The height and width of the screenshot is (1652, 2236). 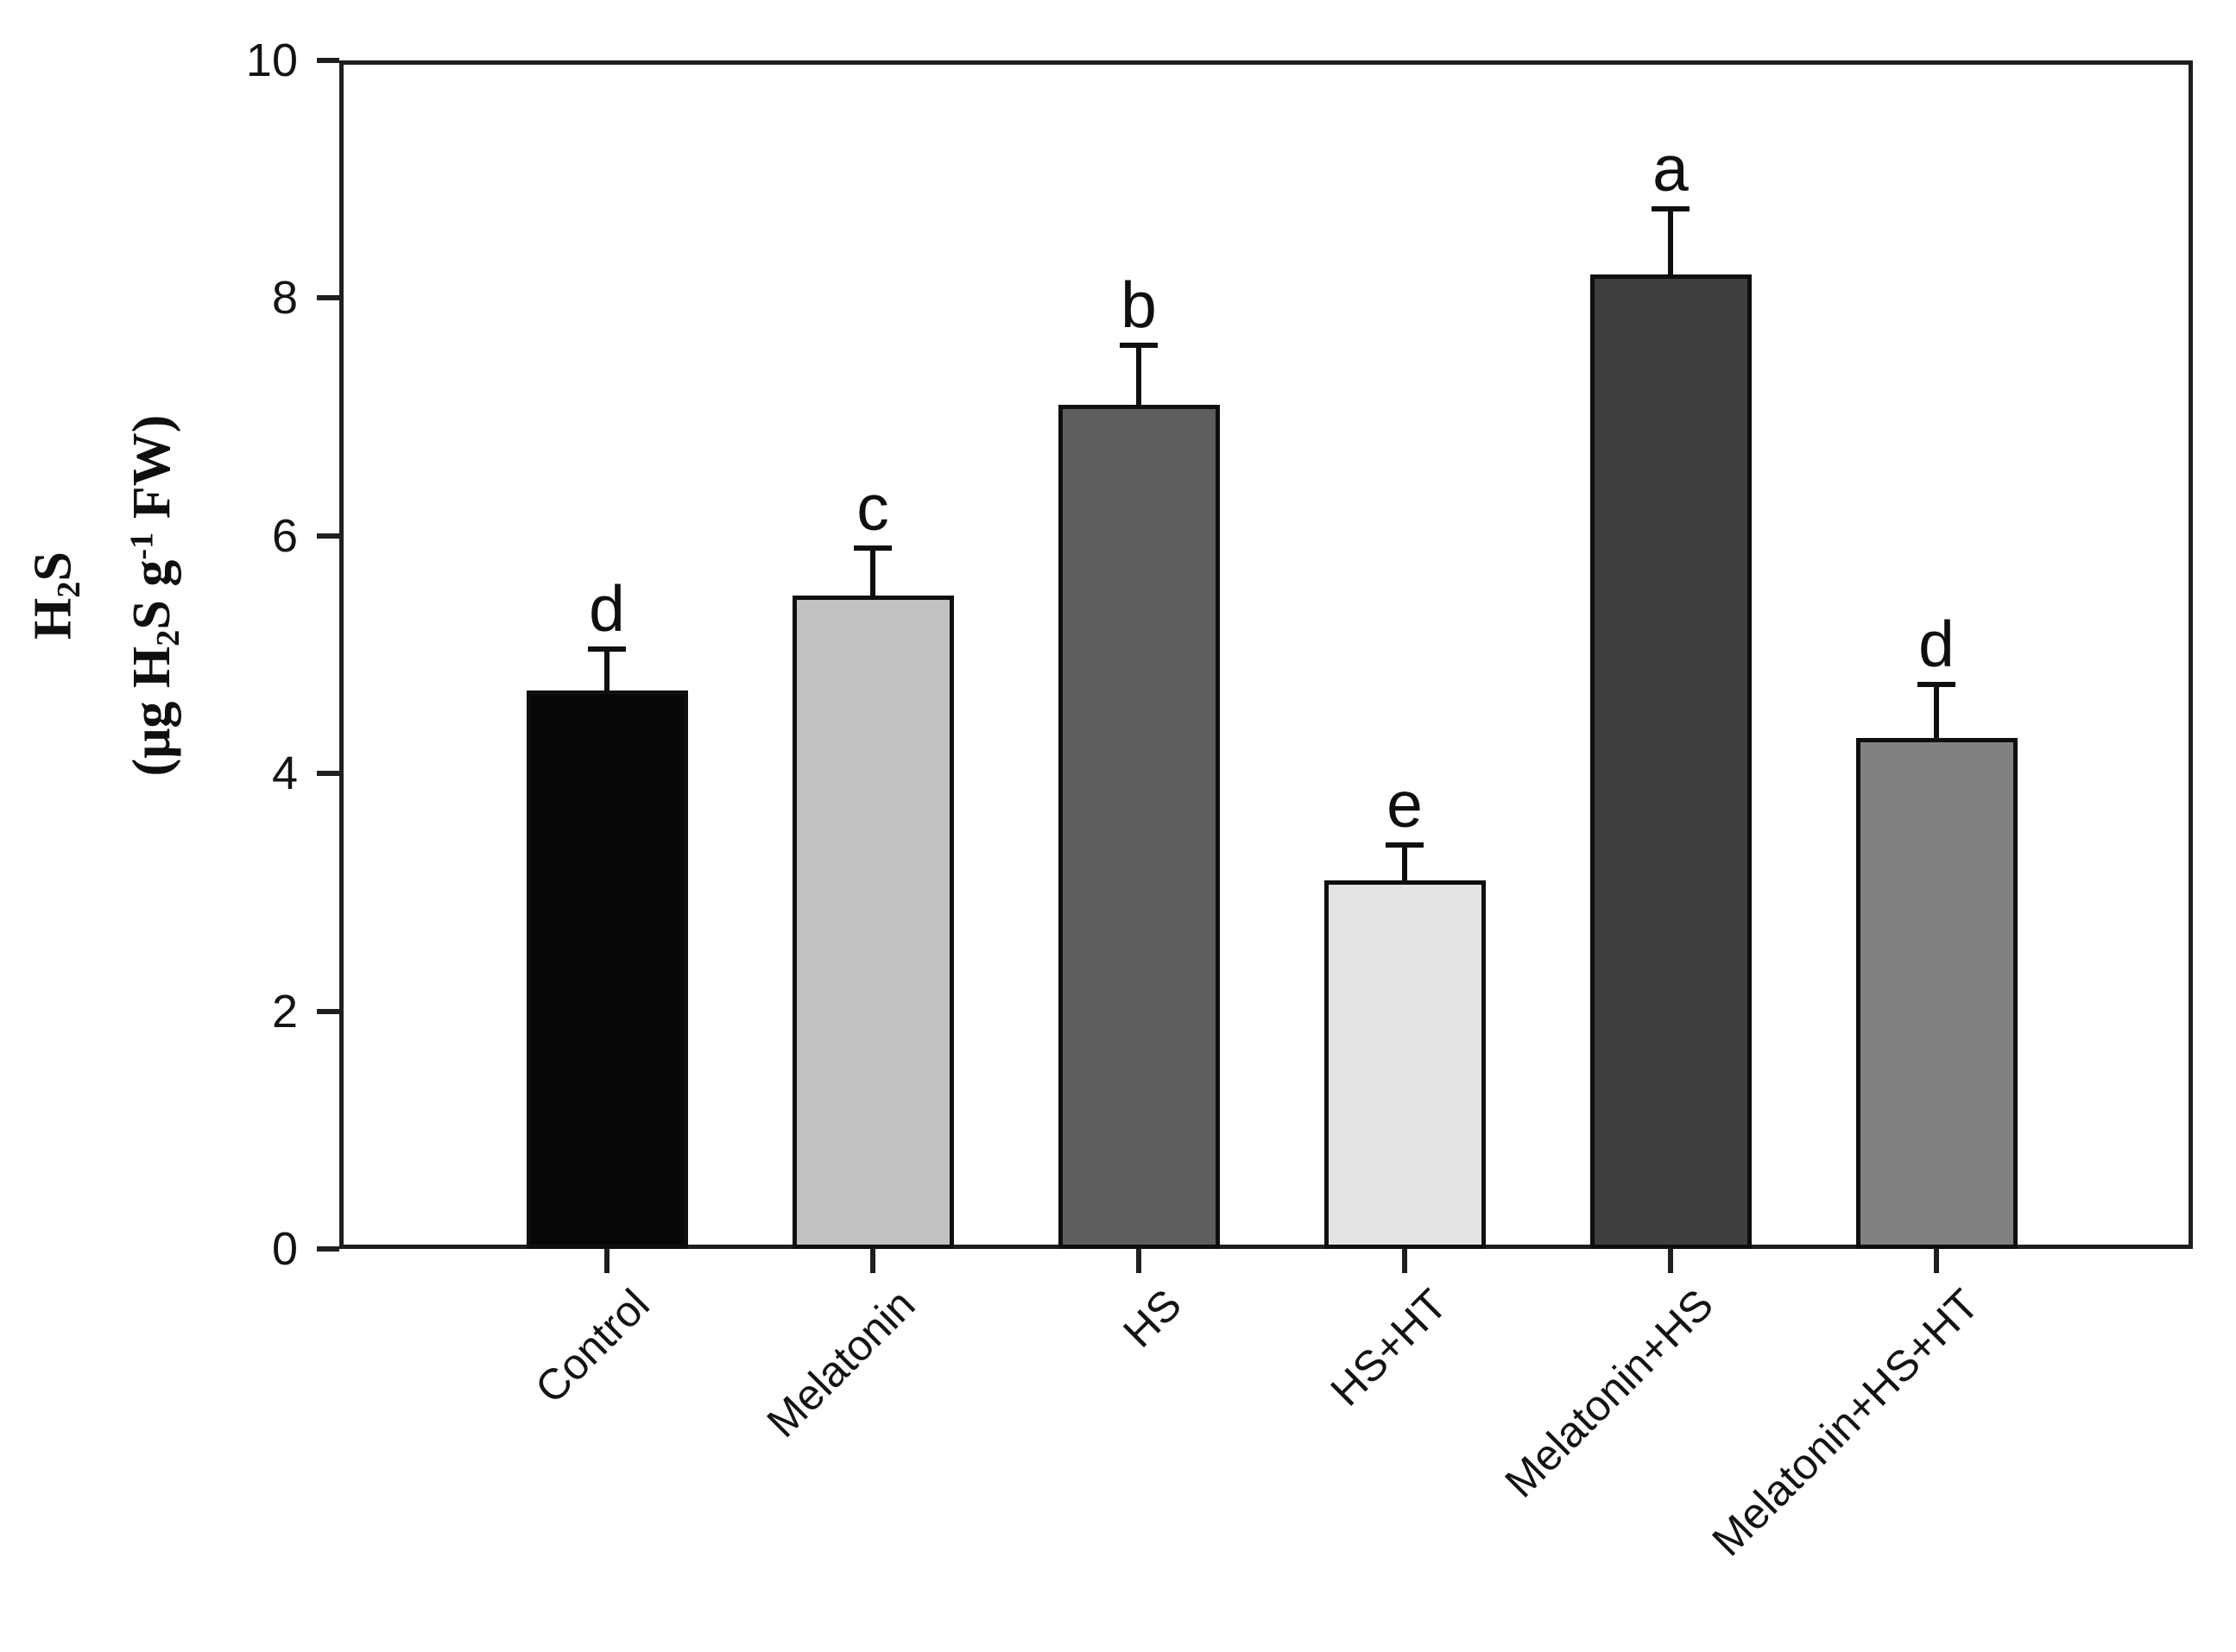 What do you see at coordinates (1138, 375) in the screenshot?
I see `error-whisker-hs` at bounding box center [1138, 375].